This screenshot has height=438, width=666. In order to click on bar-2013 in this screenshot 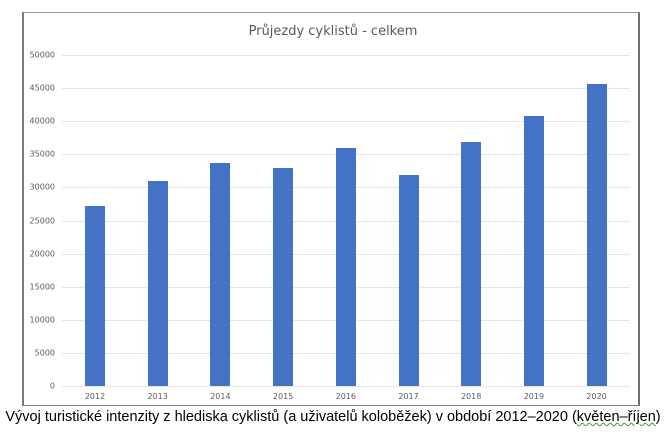, I will do `click(157, 283)`.